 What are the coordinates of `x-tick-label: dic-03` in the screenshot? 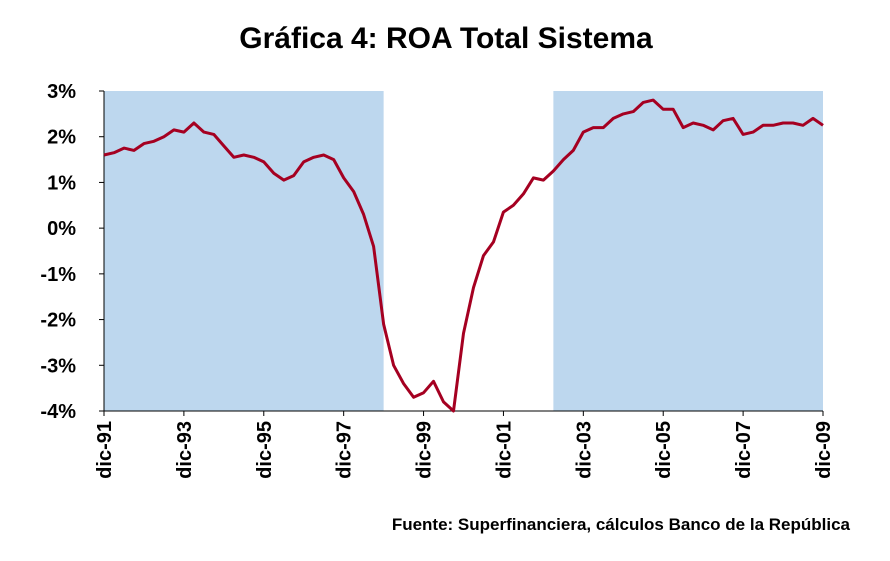 It's located at (584, 450).